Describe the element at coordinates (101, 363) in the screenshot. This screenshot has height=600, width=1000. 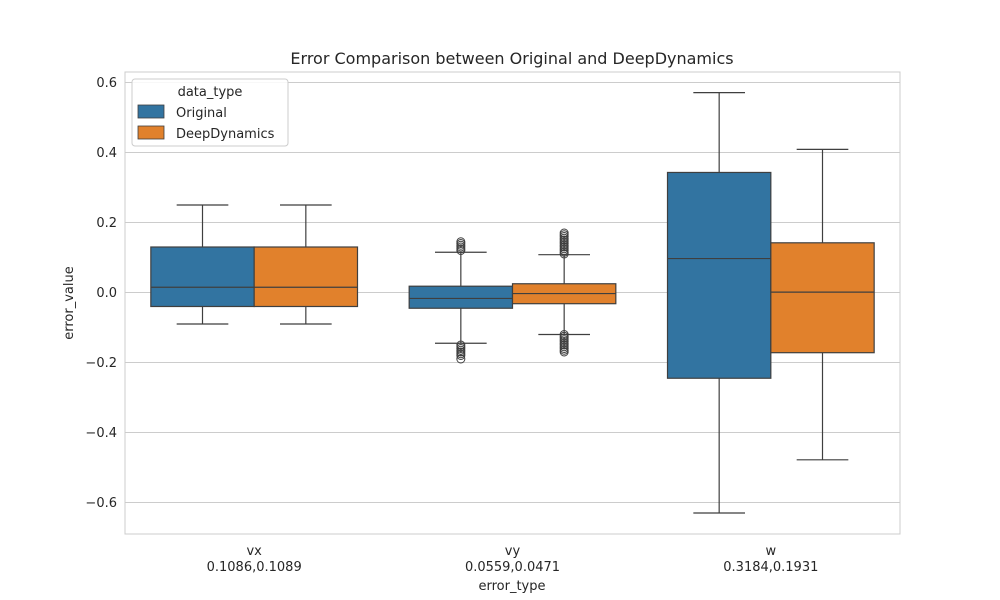
I see `y-tick-label: −0.2` at that location.